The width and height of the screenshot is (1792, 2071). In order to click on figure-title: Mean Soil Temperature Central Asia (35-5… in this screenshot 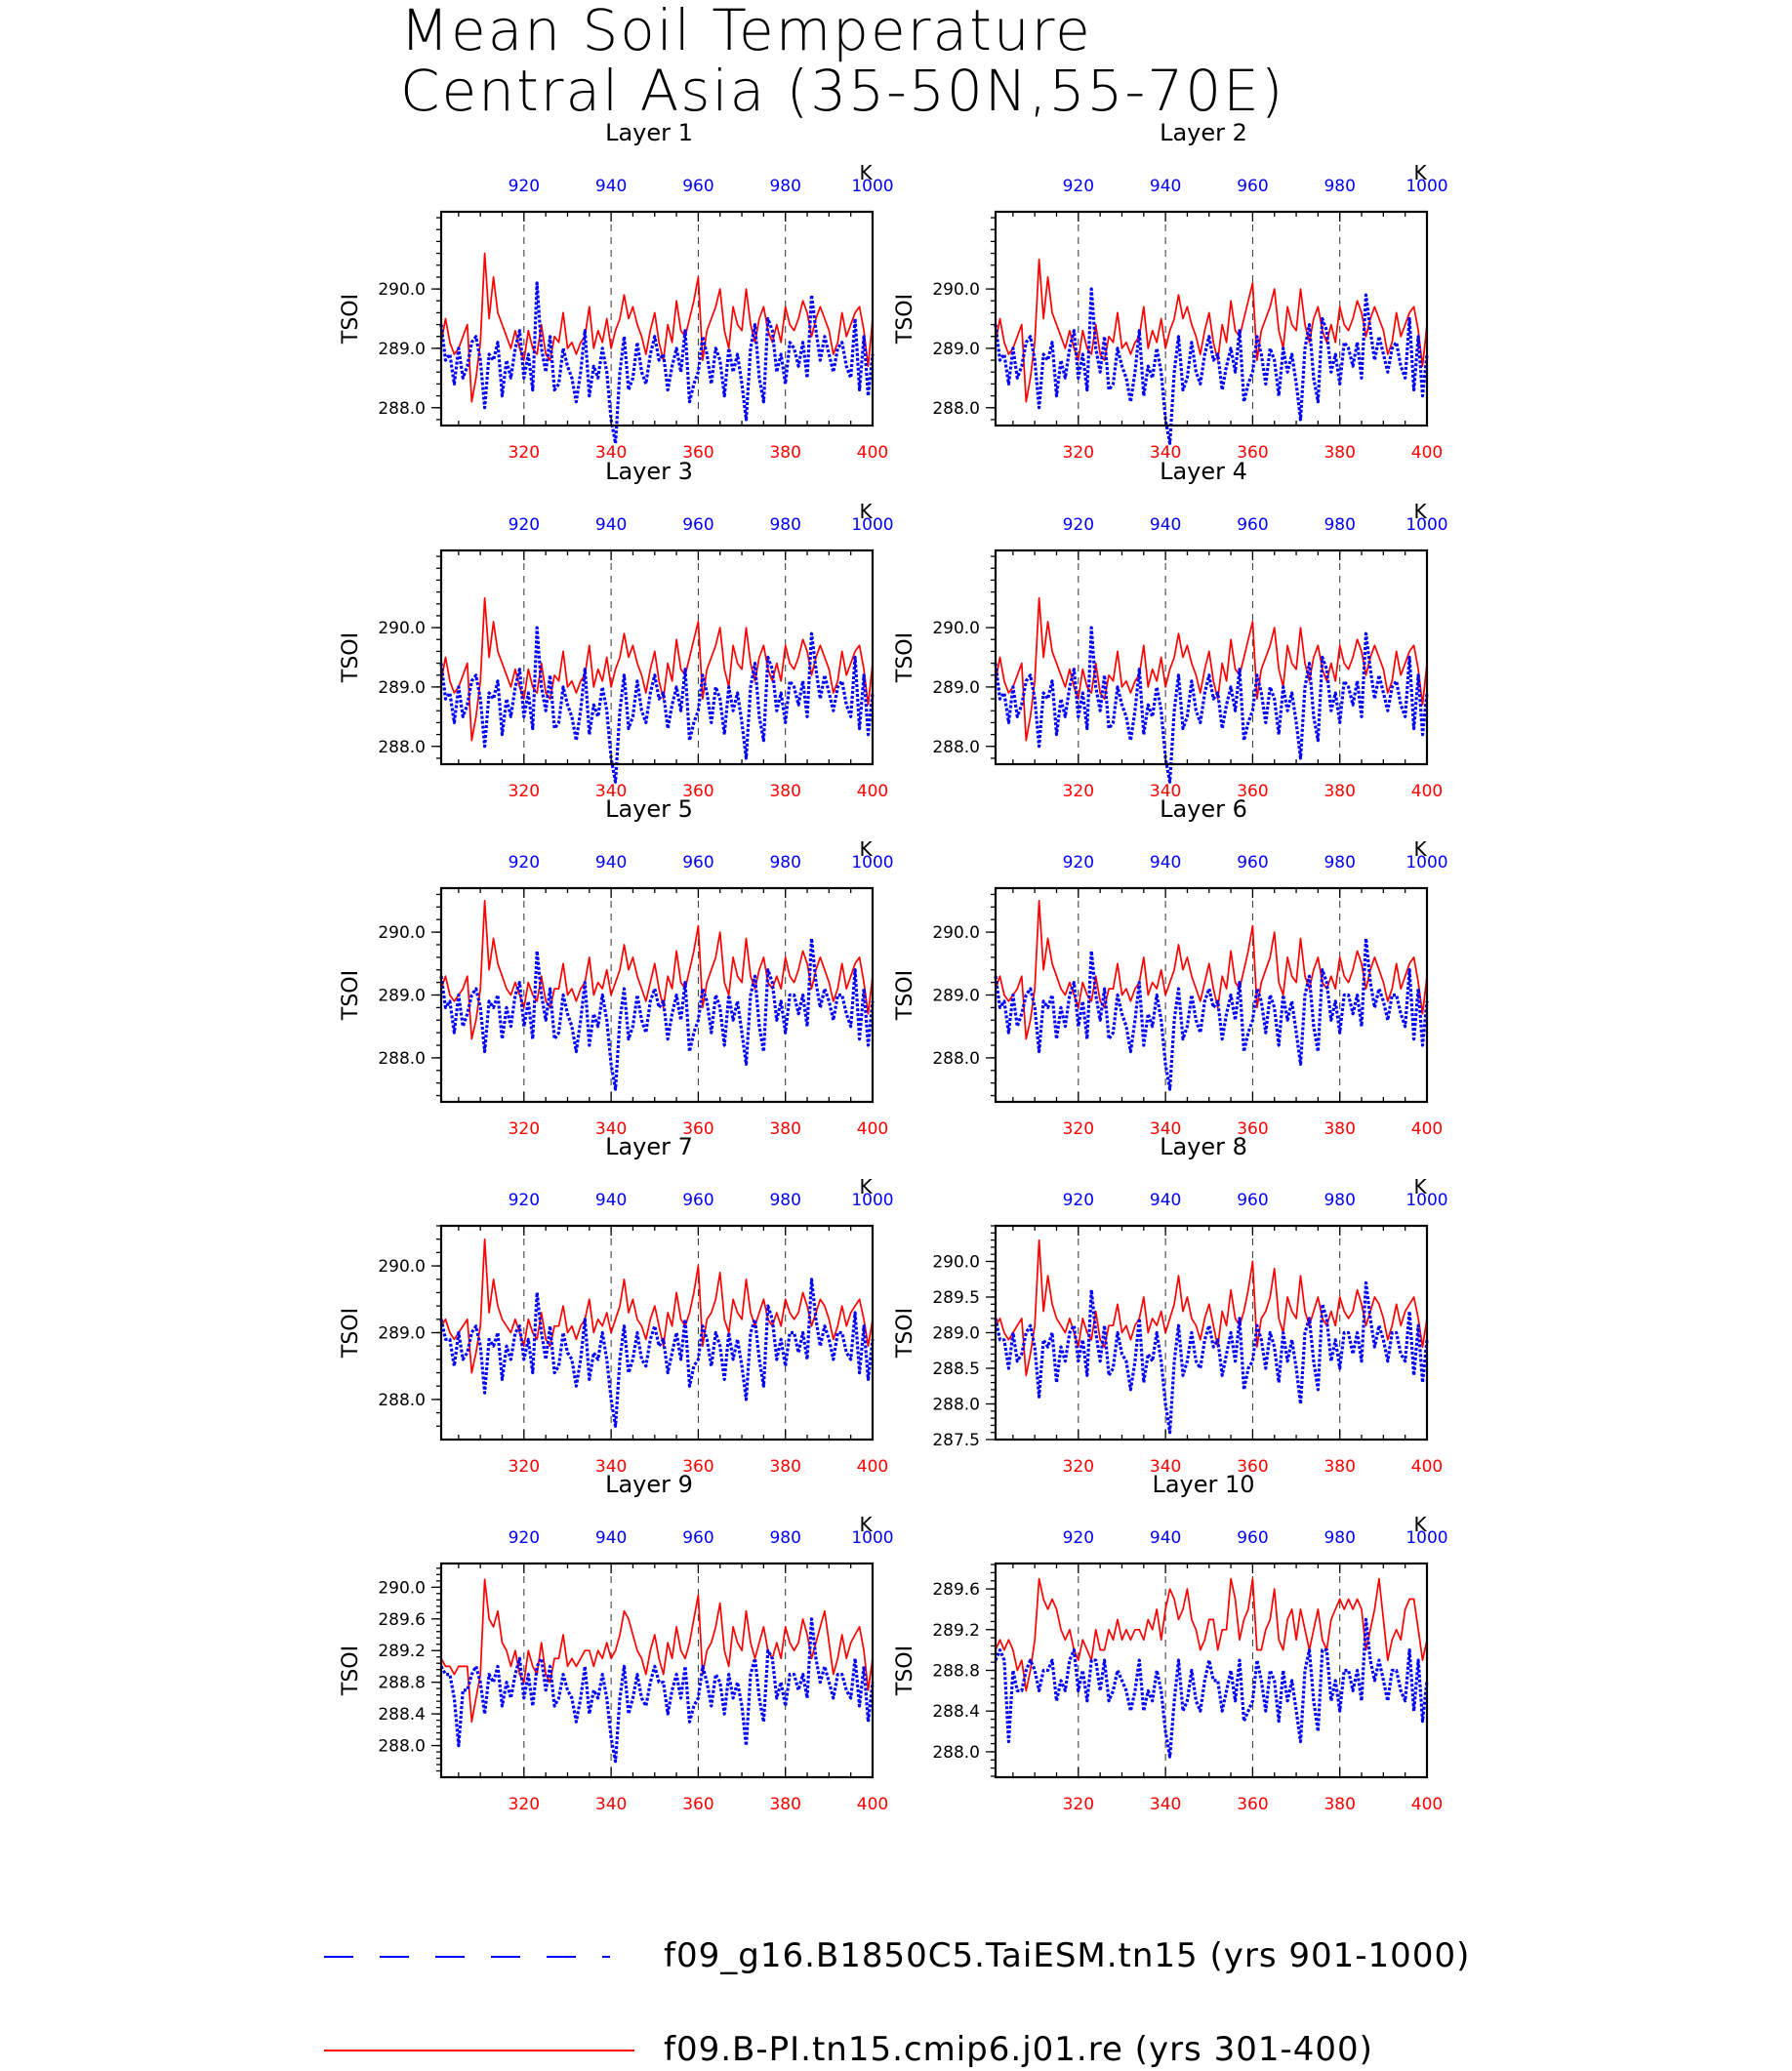, I will do `click(937, 60)`.